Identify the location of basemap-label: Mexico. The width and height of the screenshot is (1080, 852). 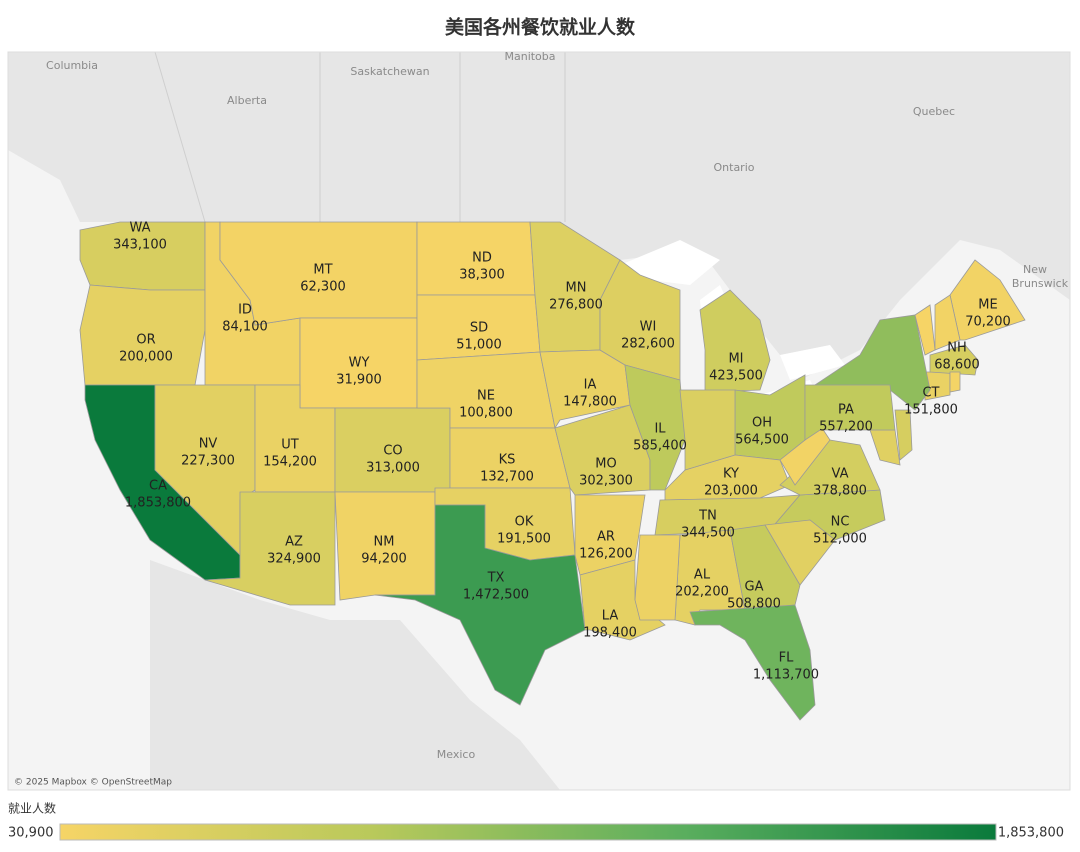
(456, 754).